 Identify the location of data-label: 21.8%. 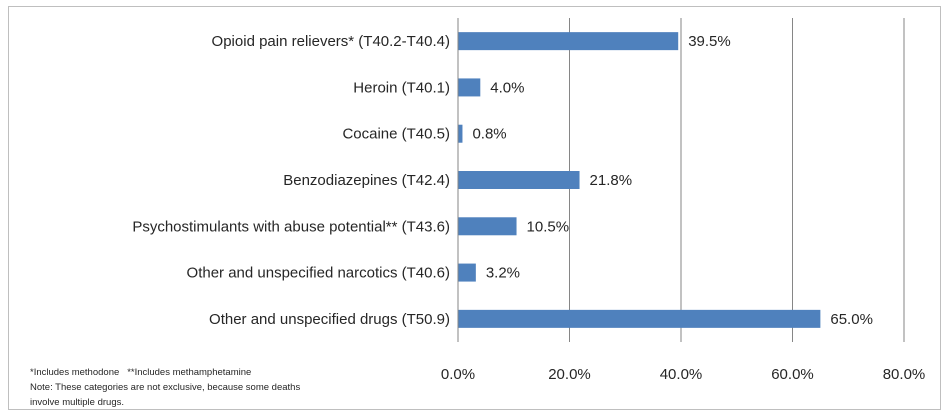
(611, 180).